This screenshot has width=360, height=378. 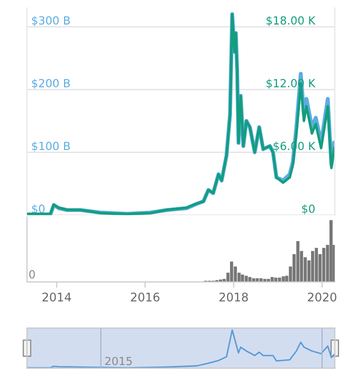 I want to click on y2-tick-label: $0, so click(x=308, y=209).